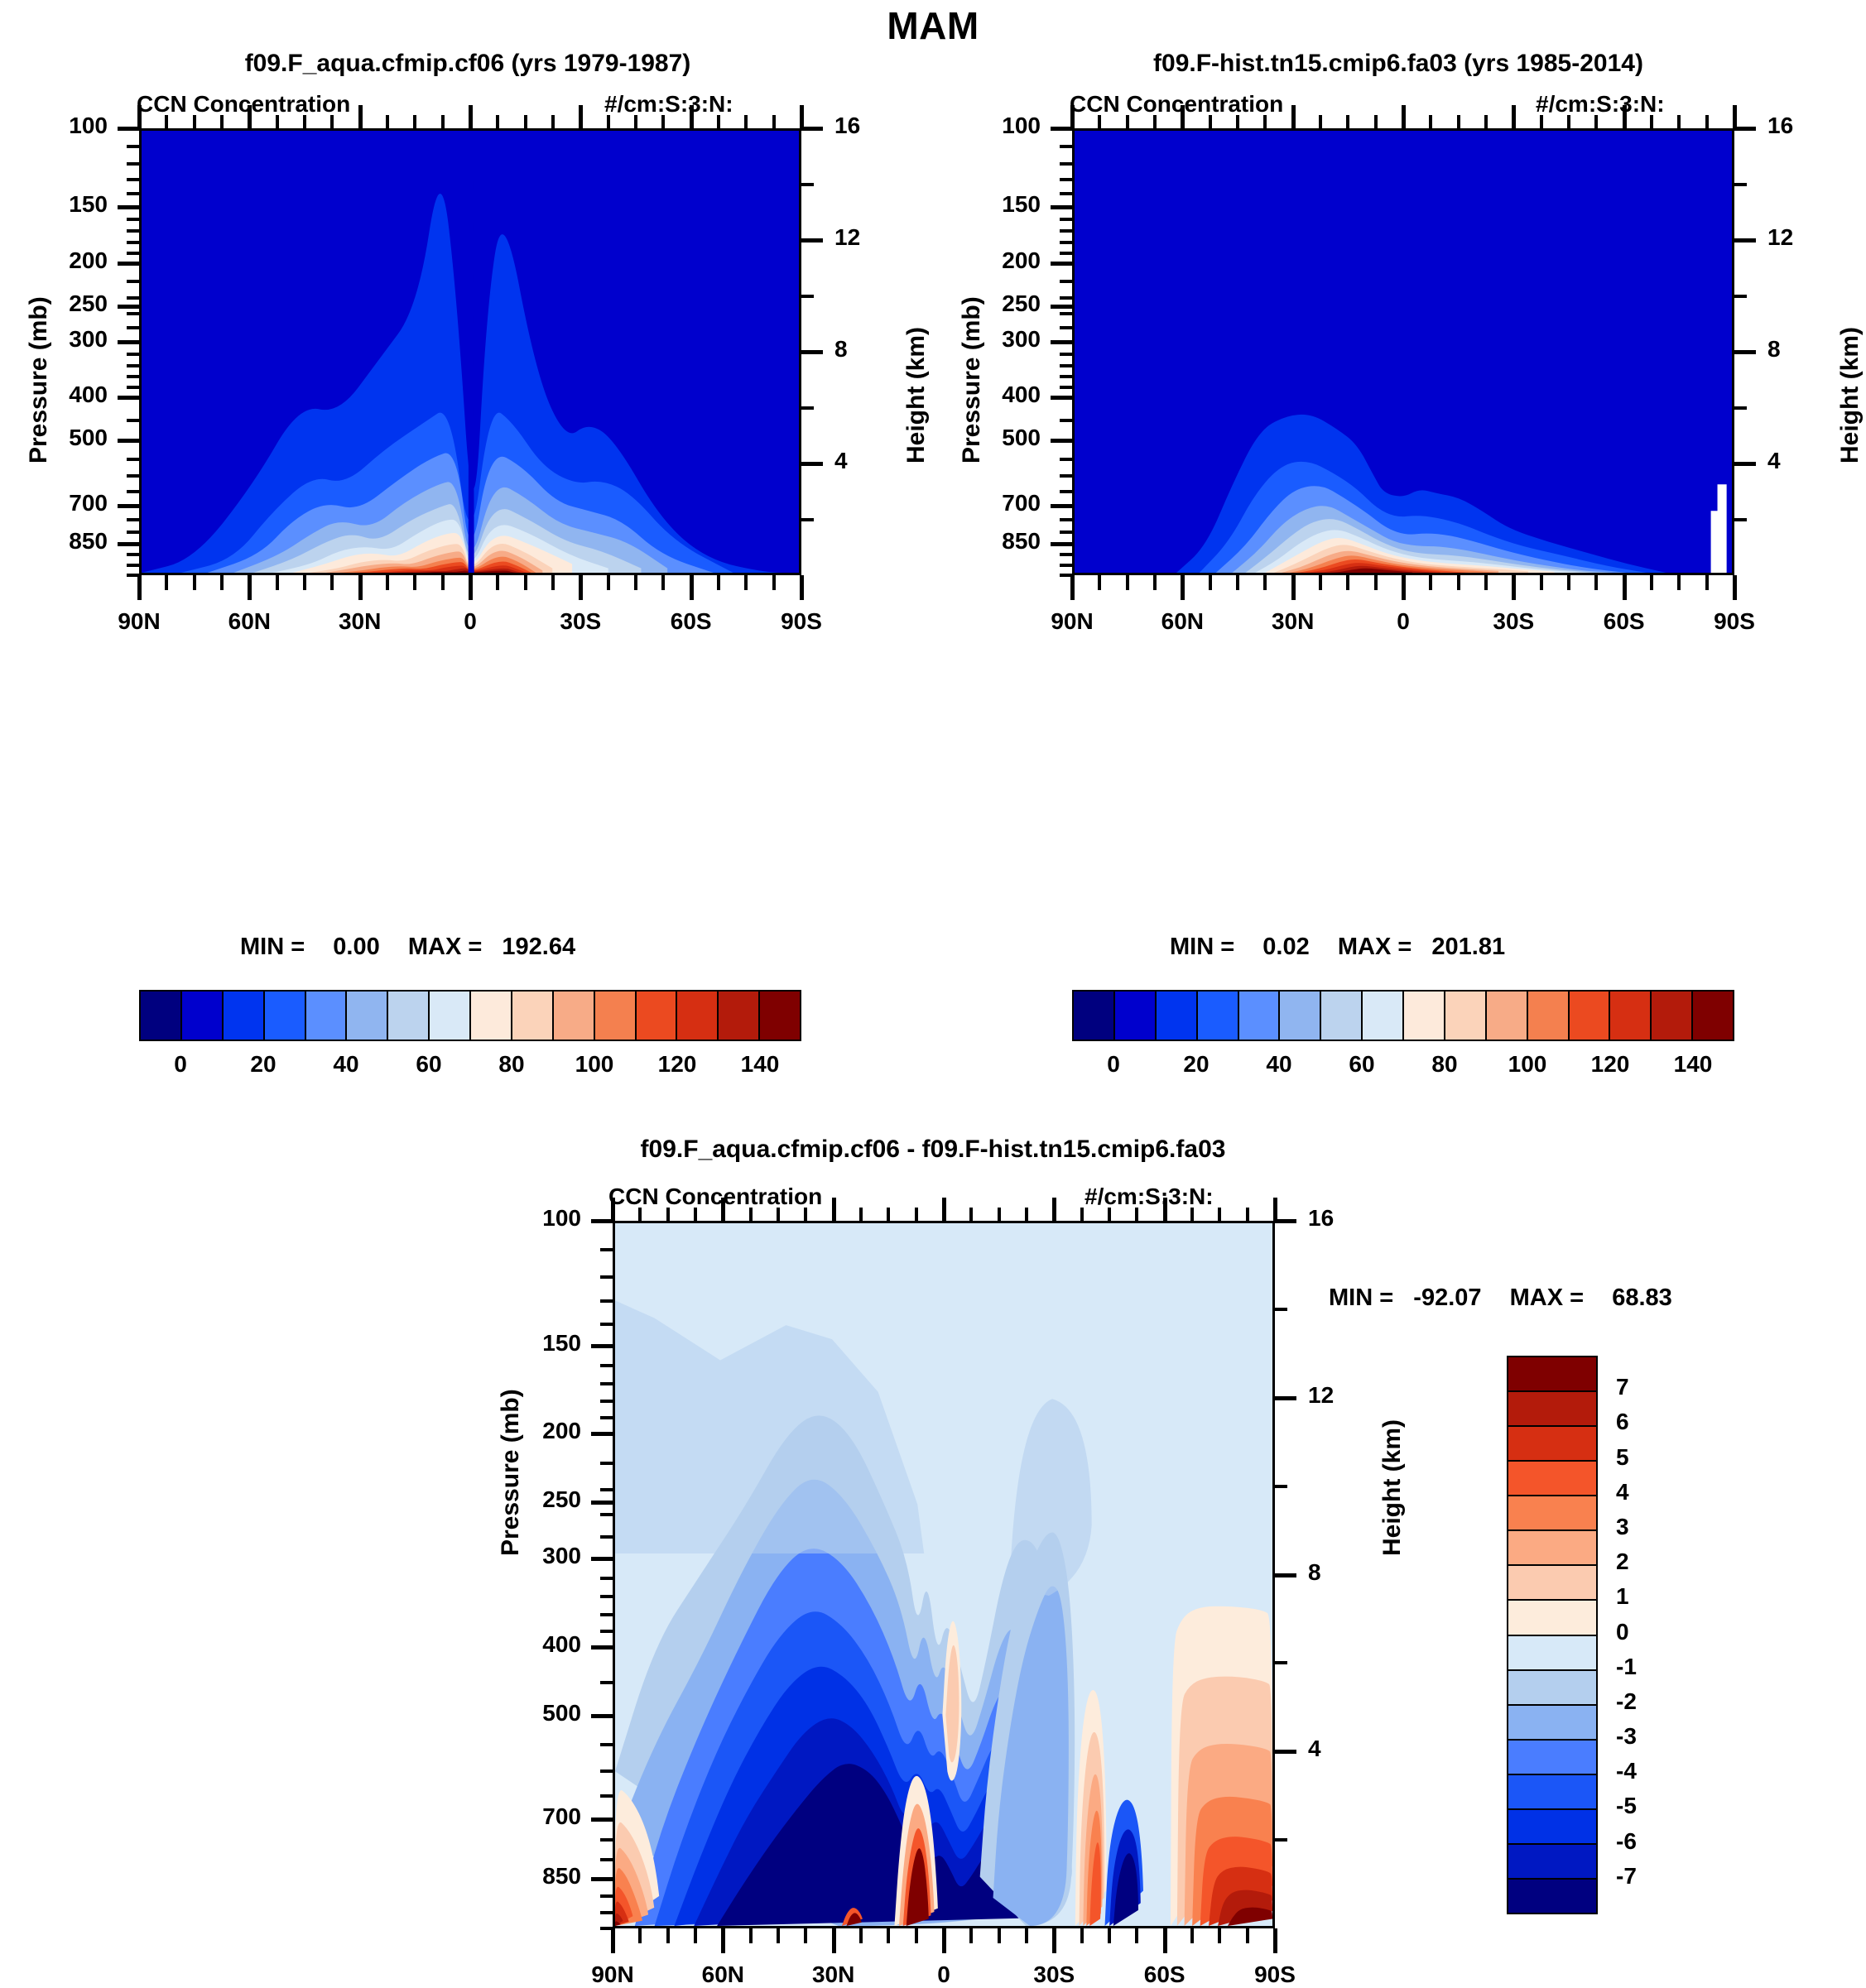 Image resolution: width=1866 pixels, height=1988 pixels. What do you see at coordinates (933, 25) in the screenshot?
I see `figure-suptitle: MAM` at bounding box center [933, 25].